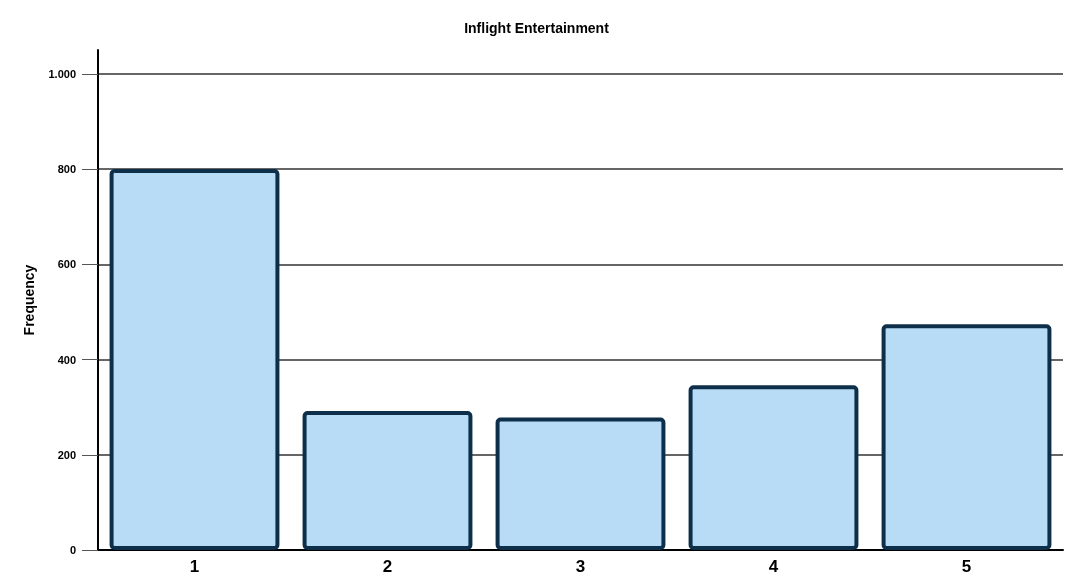 This screenshot has height=588, width=1073. I want to click on y-tick-label: 200, so click(66, 454).